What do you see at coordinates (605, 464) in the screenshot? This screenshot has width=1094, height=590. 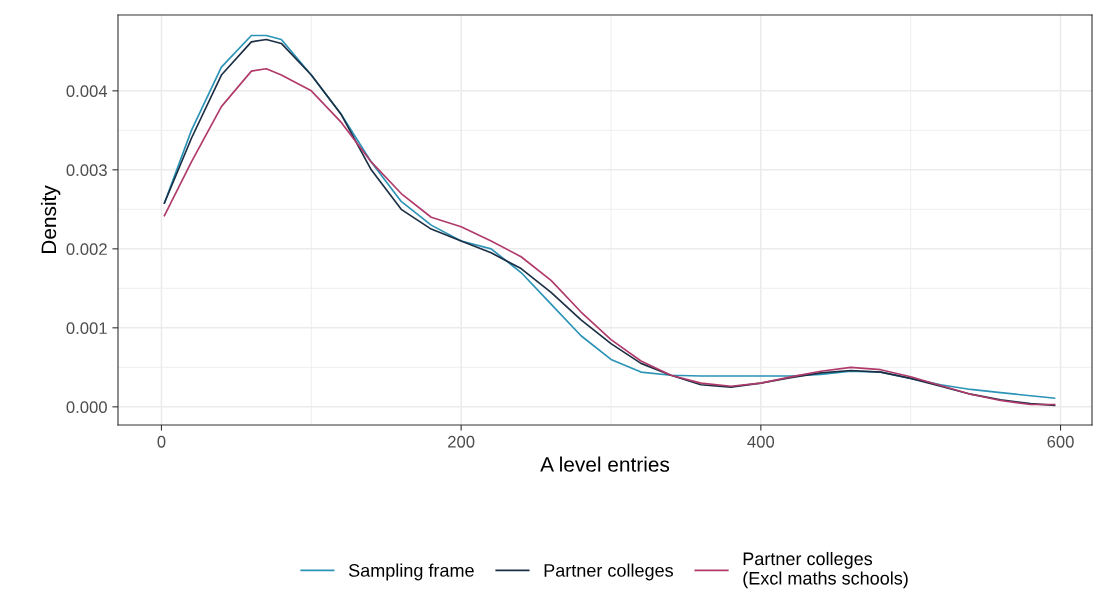 I see `x-axis-title: A level entries` at bounding box center [605, 464].